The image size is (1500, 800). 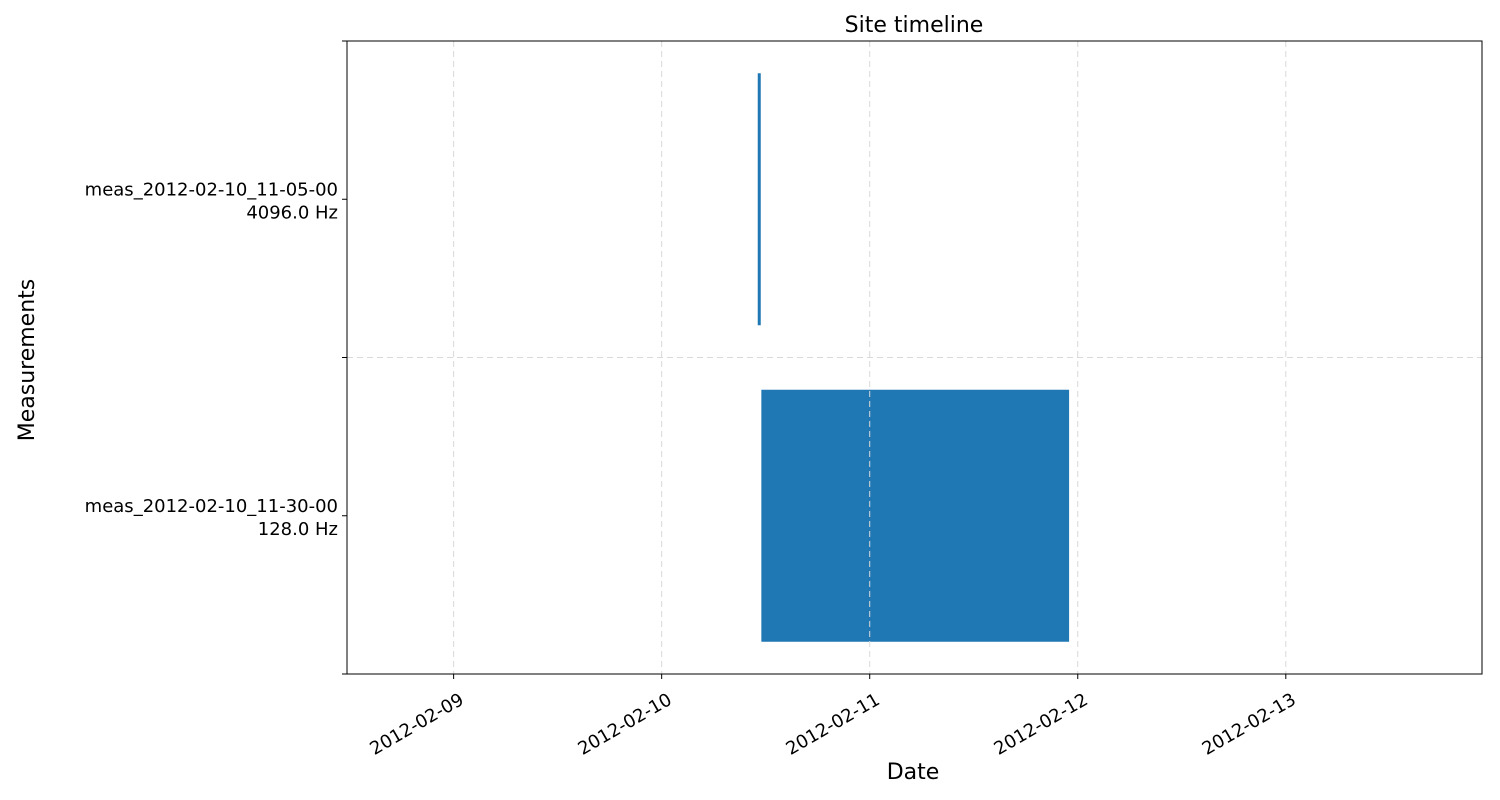 I want to click on x-tick-label: 2012-02-09, so click(x=416, y=724).